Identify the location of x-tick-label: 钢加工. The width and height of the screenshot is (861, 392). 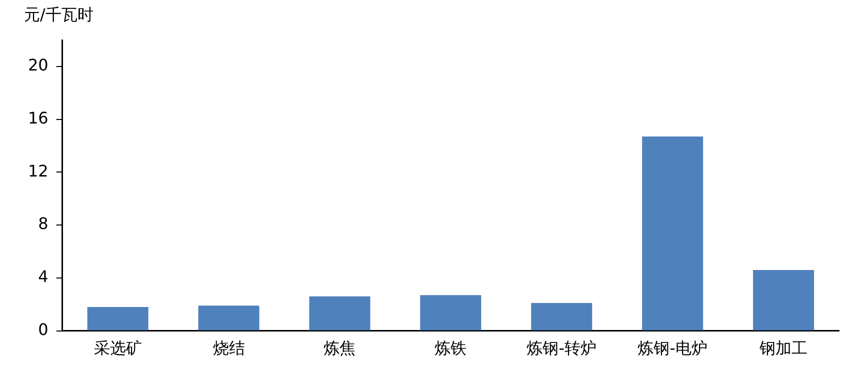
(783, 348).